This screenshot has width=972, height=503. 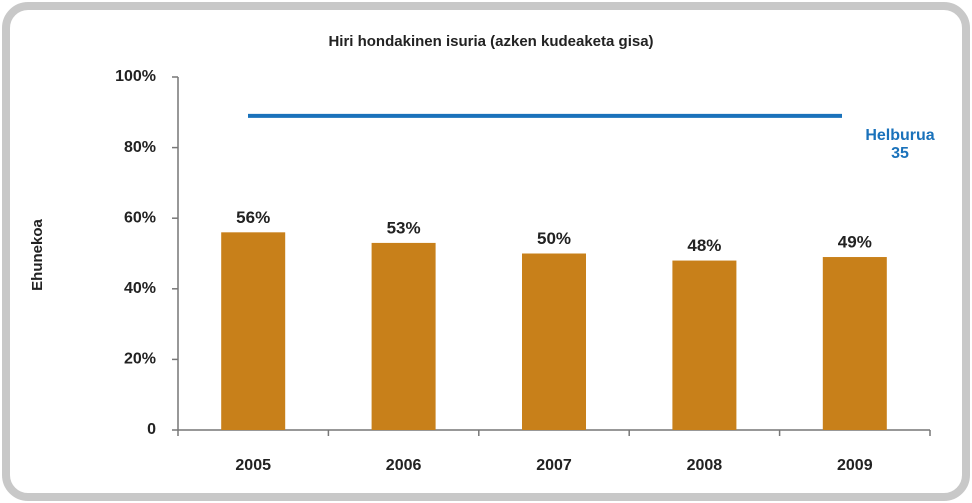 What do you see at coordinates (899, 135) in the screenshot?
I see `target-label: Helburua` at bounding box center [899, 135].